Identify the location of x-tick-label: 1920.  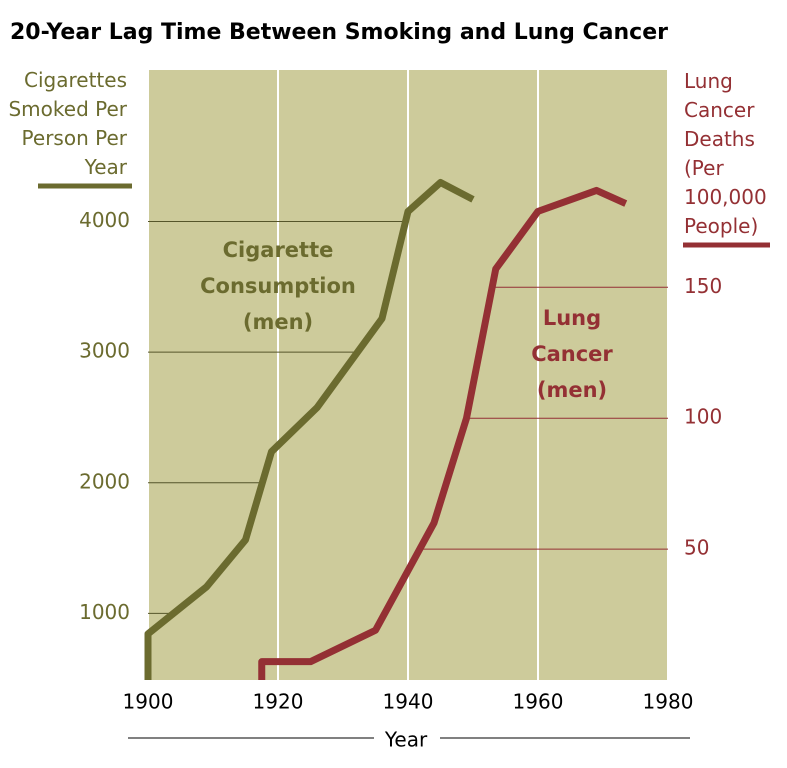
(278, 702).